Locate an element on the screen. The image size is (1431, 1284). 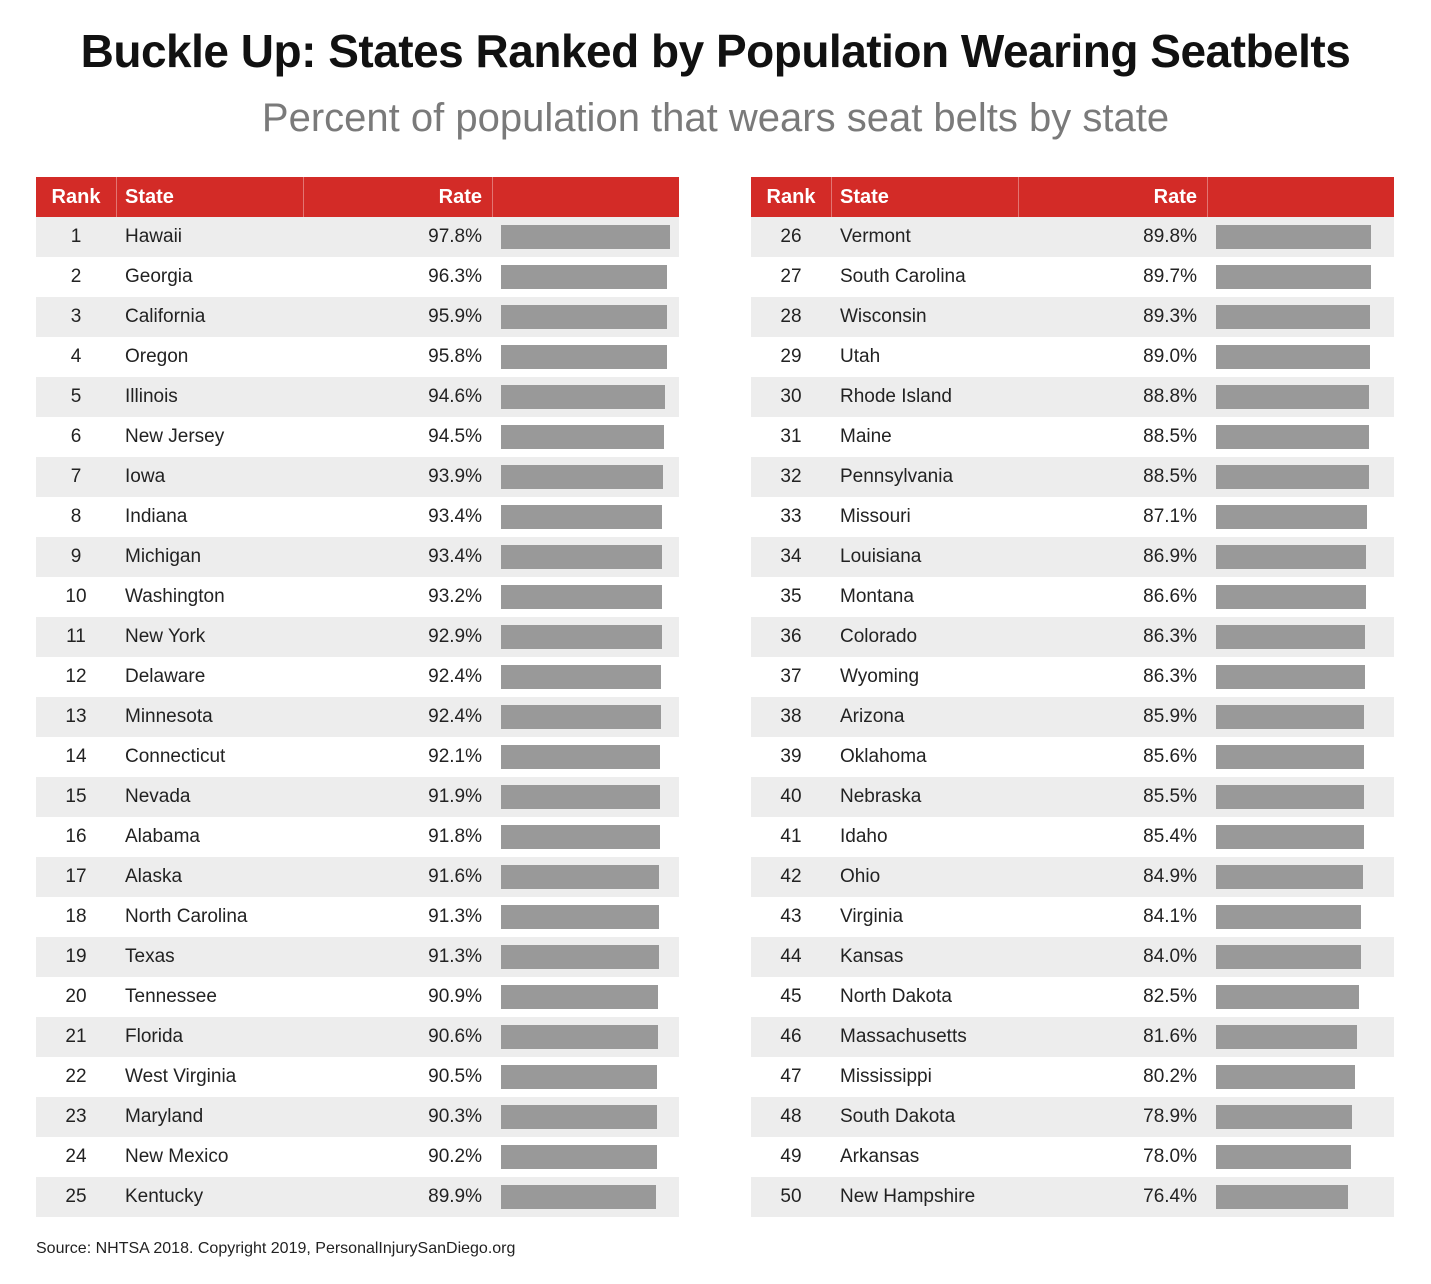
table-row: 12 Delaware 92.4% is located at coordinates (357, 677).